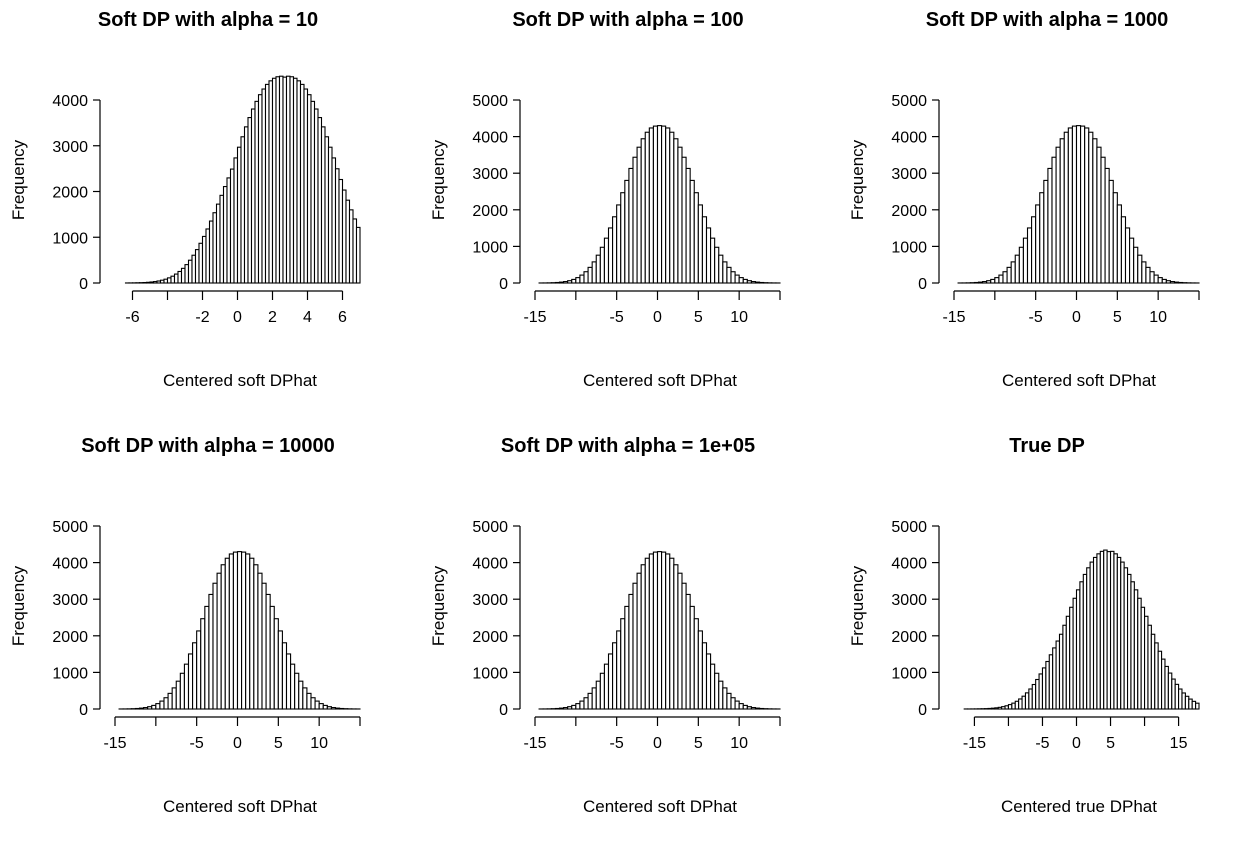  What do you see at coordinates (70, 600) in the screenshot?
I see `y-tick-label: 3000` at bounding box center [70, 600].